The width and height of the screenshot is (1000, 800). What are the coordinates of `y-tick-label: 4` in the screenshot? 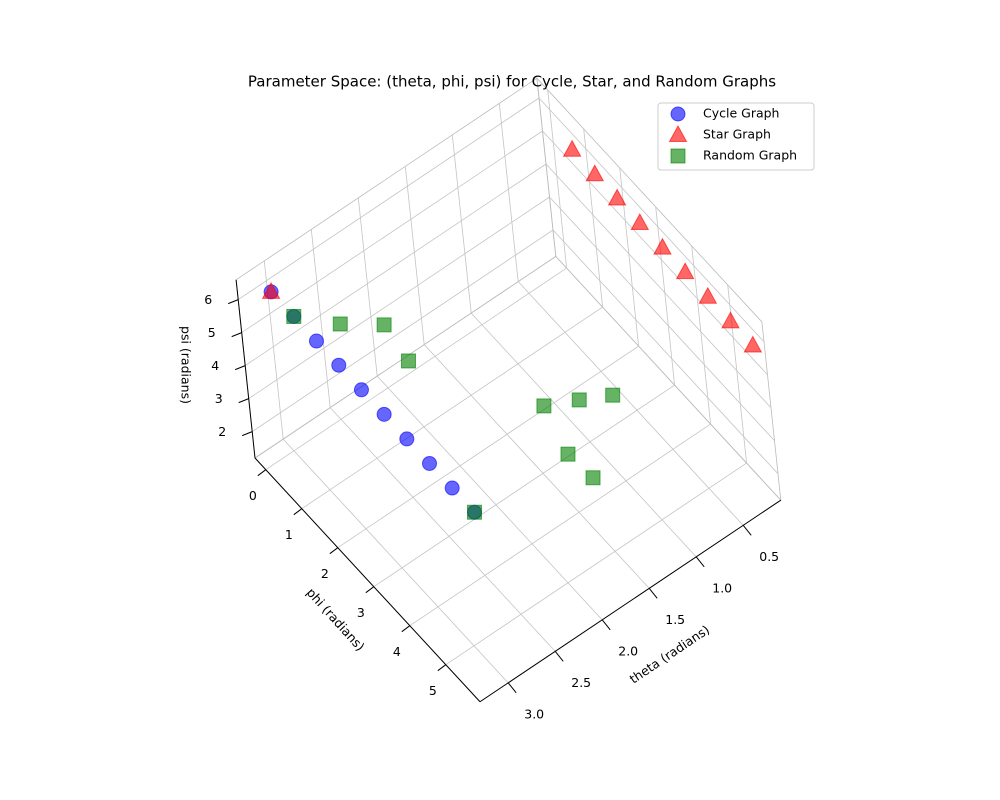 It's located at (397, 651).